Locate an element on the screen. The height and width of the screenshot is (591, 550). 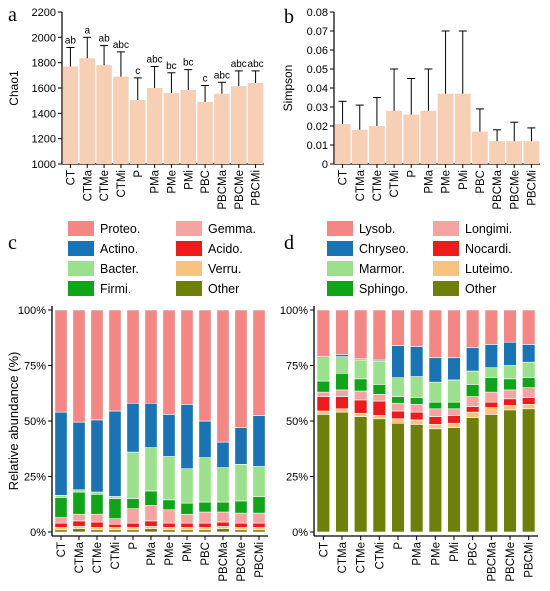
chao1-y-tick-label: 1800 is located at coordinates (44, 64).